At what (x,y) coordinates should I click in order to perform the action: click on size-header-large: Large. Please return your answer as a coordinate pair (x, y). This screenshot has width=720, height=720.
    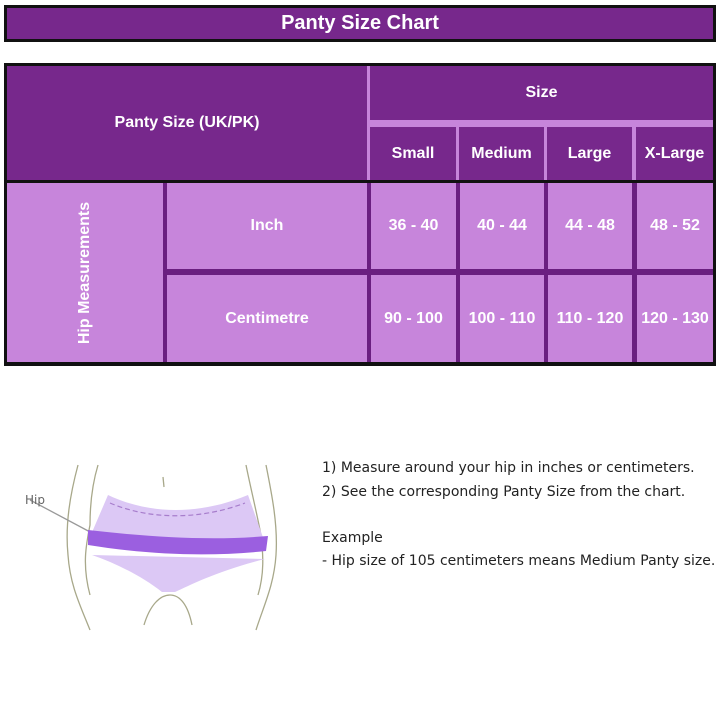
    Looking at the image, I should click on (589, 153).